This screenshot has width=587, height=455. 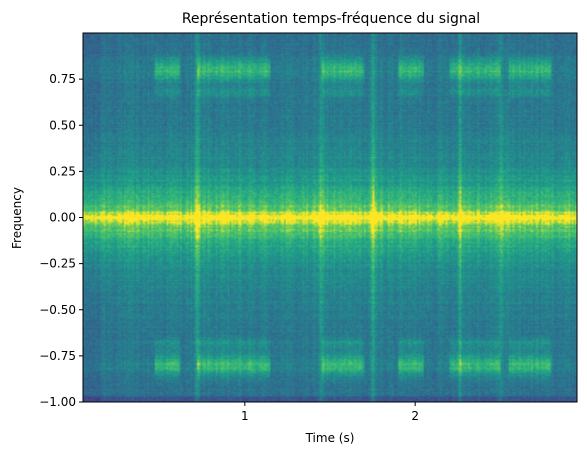 What do you see at coordinates (245, 416) in the screenshot?
I see `x-tick-label: 1` at bounding box center [245, 416].